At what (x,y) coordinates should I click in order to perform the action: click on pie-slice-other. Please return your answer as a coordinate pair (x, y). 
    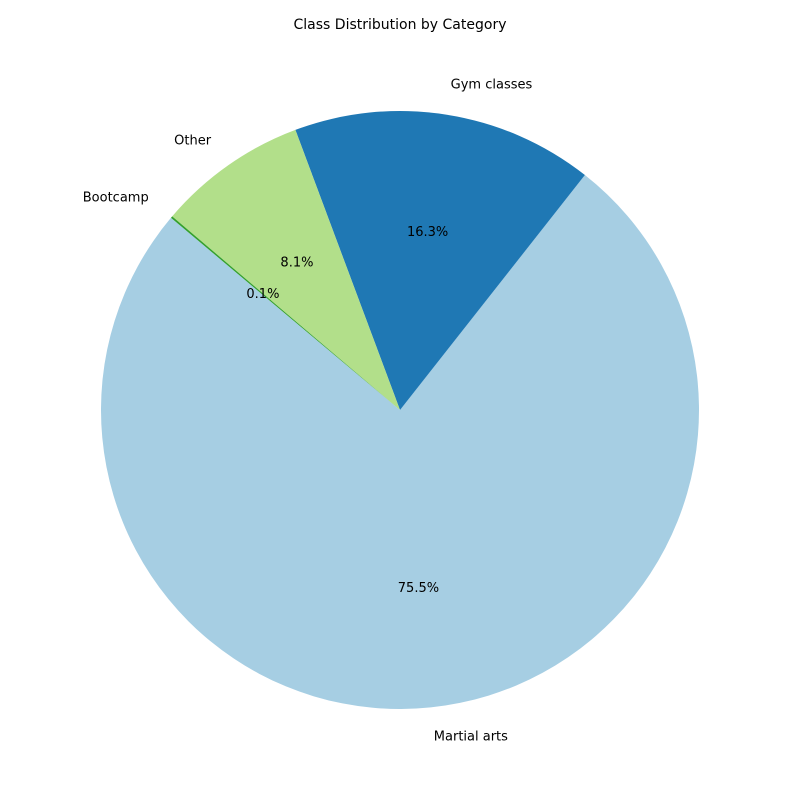
    Looking at the image, I should click on (286, 269).